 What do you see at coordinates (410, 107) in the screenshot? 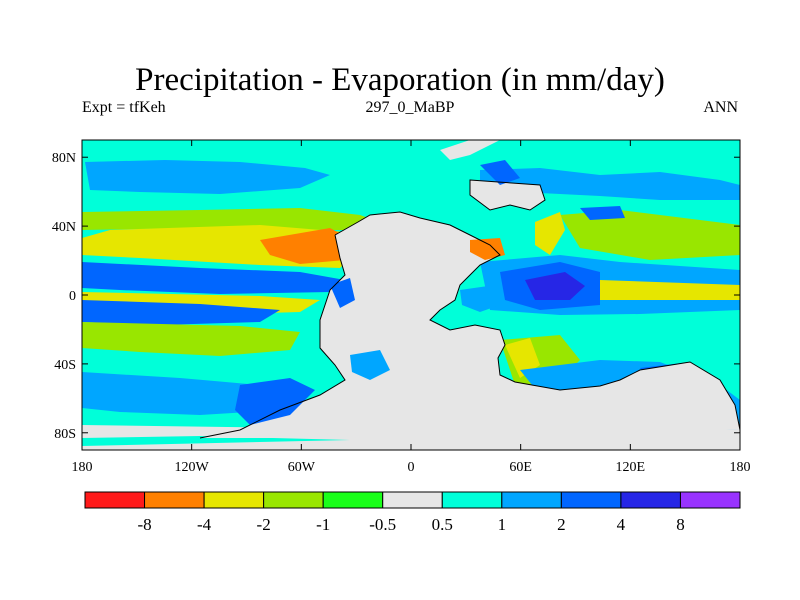
I see `period-label: 297_0_MaBP` at bounding box center [410, 107].